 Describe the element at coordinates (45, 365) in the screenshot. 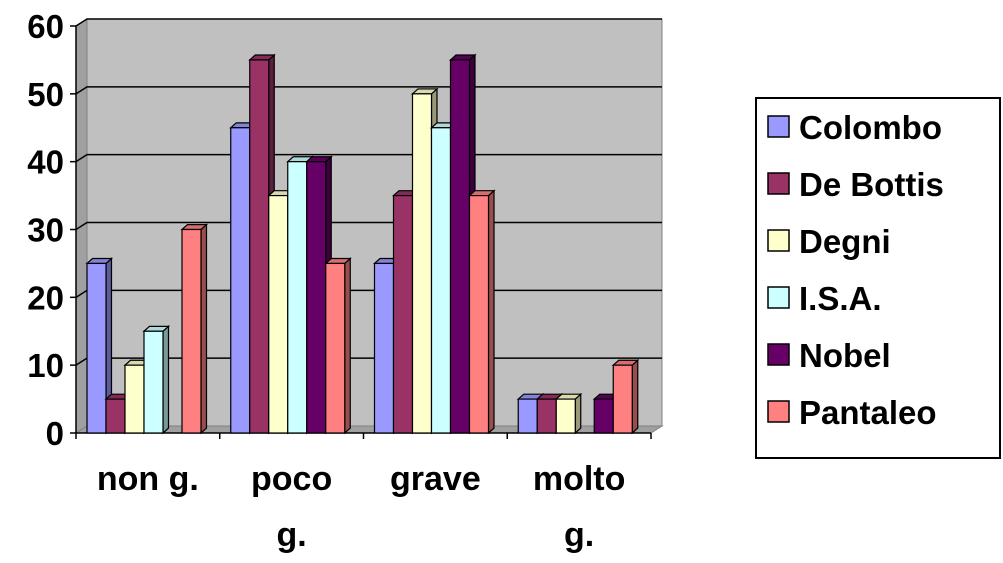

I see `y-tick-label: 10` at that location.